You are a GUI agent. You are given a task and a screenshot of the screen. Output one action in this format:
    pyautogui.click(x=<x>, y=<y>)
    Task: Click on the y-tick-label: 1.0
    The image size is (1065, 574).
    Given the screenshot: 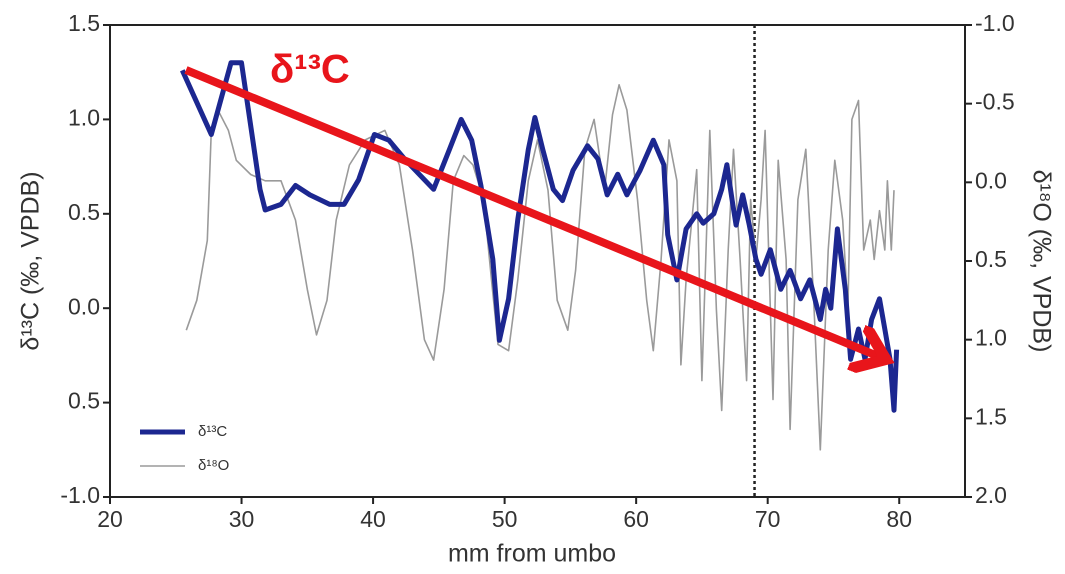 What is the action you would take?
    pyautogui.click(x=84, y=117)
    